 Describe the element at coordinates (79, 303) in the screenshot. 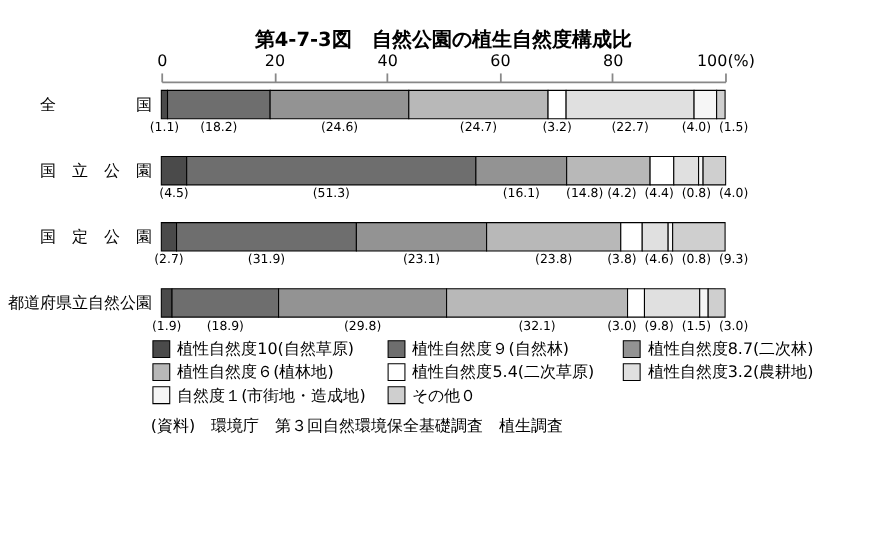

I see `y-tick-label: 都道府県立自然公園` at that location.